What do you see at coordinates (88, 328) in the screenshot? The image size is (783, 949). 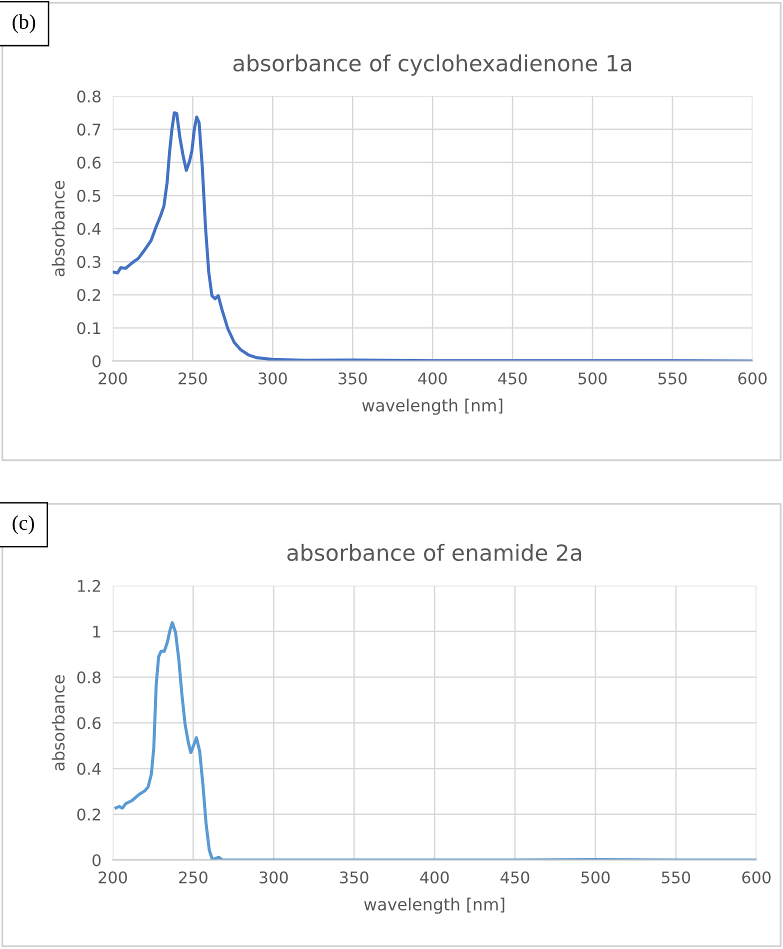 I see `y-tick-label: 0.1` at bounding box center [88, 328].